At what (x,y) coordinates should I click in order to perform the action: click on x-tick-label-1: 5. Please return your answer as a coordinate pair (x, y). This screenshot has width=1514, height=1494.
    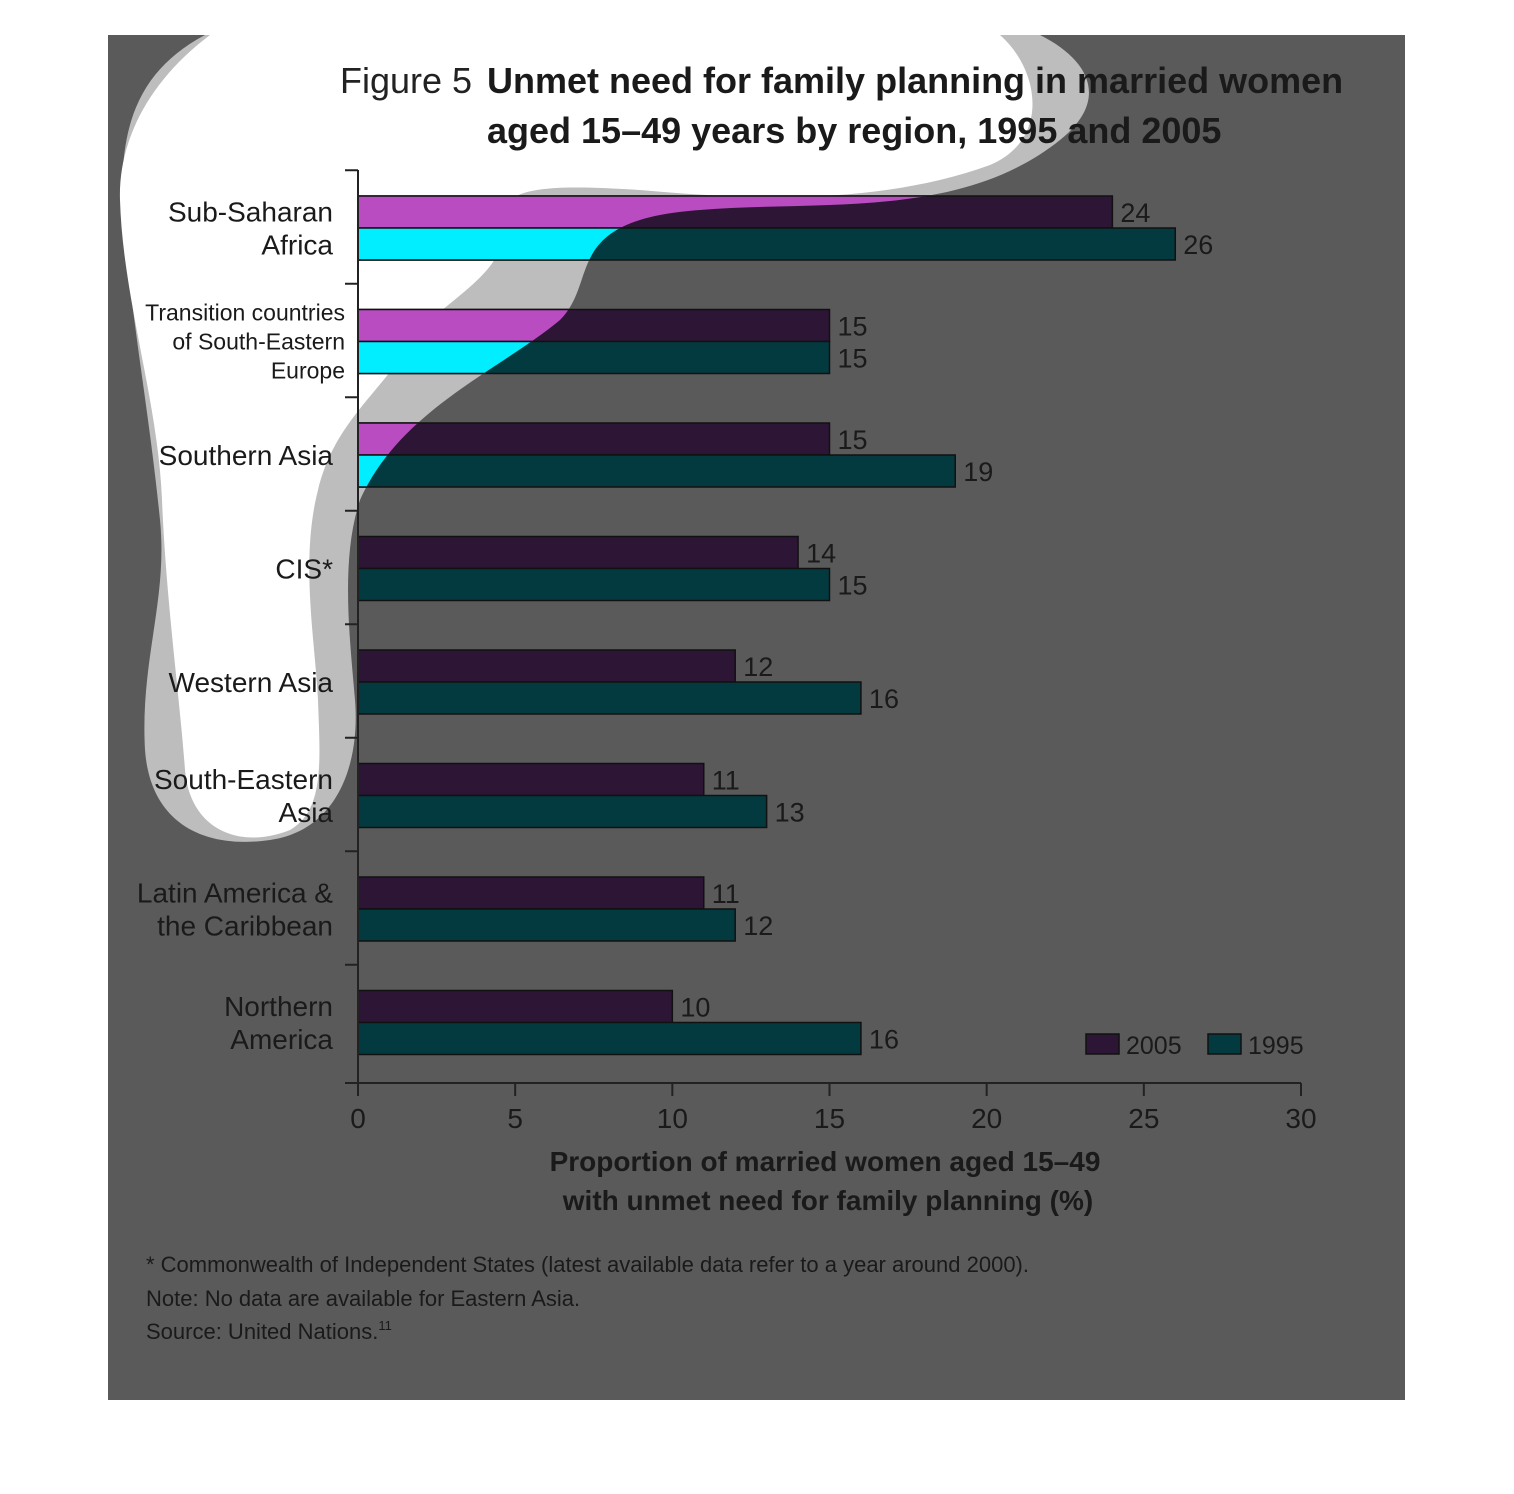
    Looking at the image, I should click on (515, 1118).